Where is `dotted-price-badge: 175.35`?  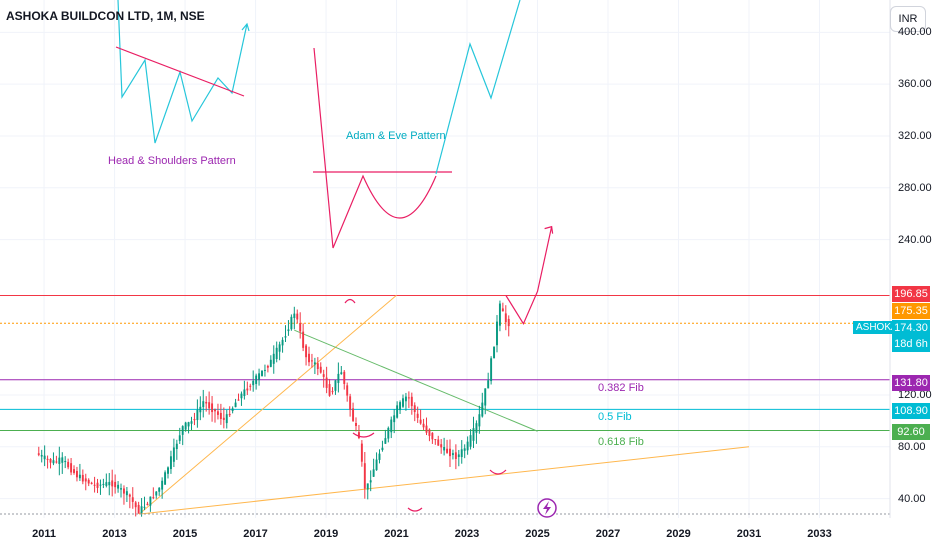 dotted-price-badge: 175.35 is located at coordinates (911, 311).